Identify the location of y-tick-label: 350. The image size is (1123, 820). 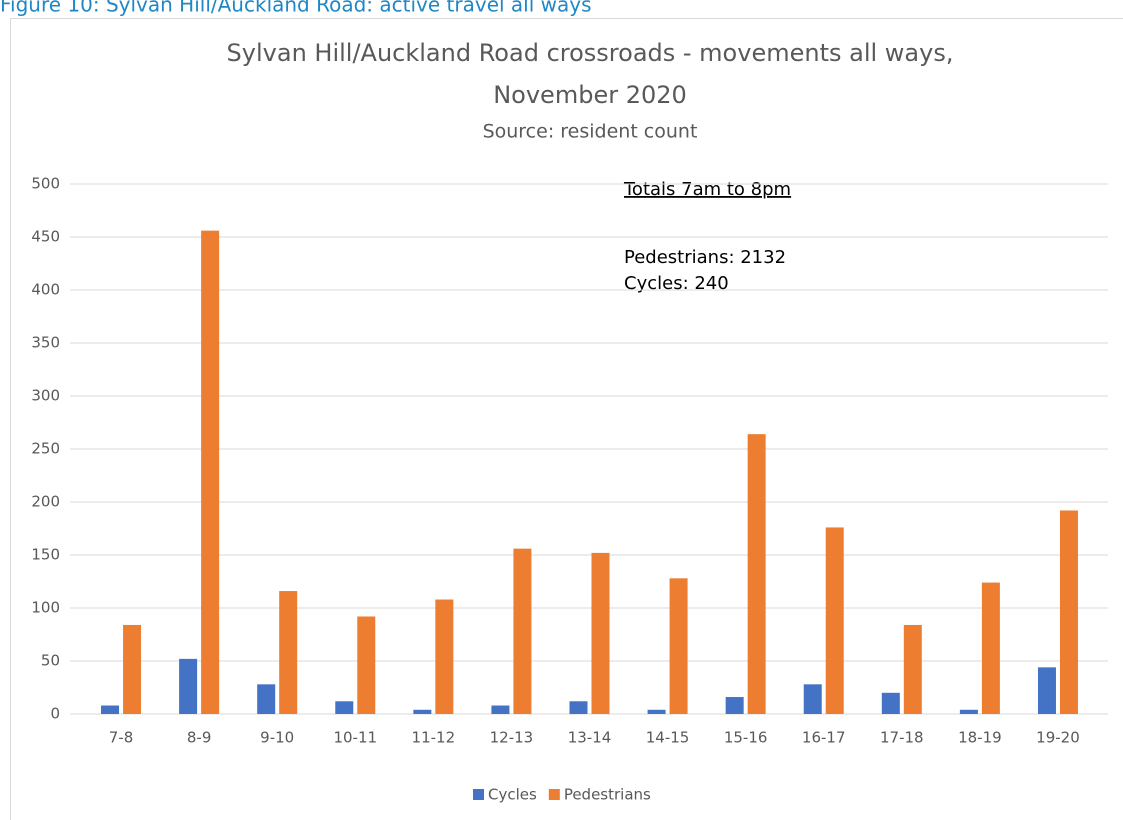
(45, 343).